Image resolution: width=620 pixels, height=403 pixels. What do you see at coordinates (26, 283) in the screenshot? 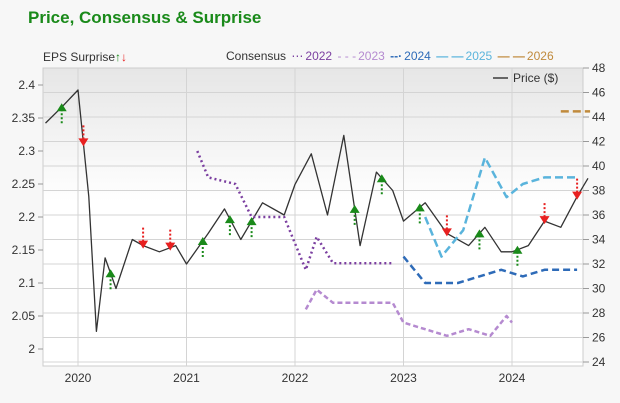
I see `y-left-tick: 2.1` at bounding box center [26, 283].